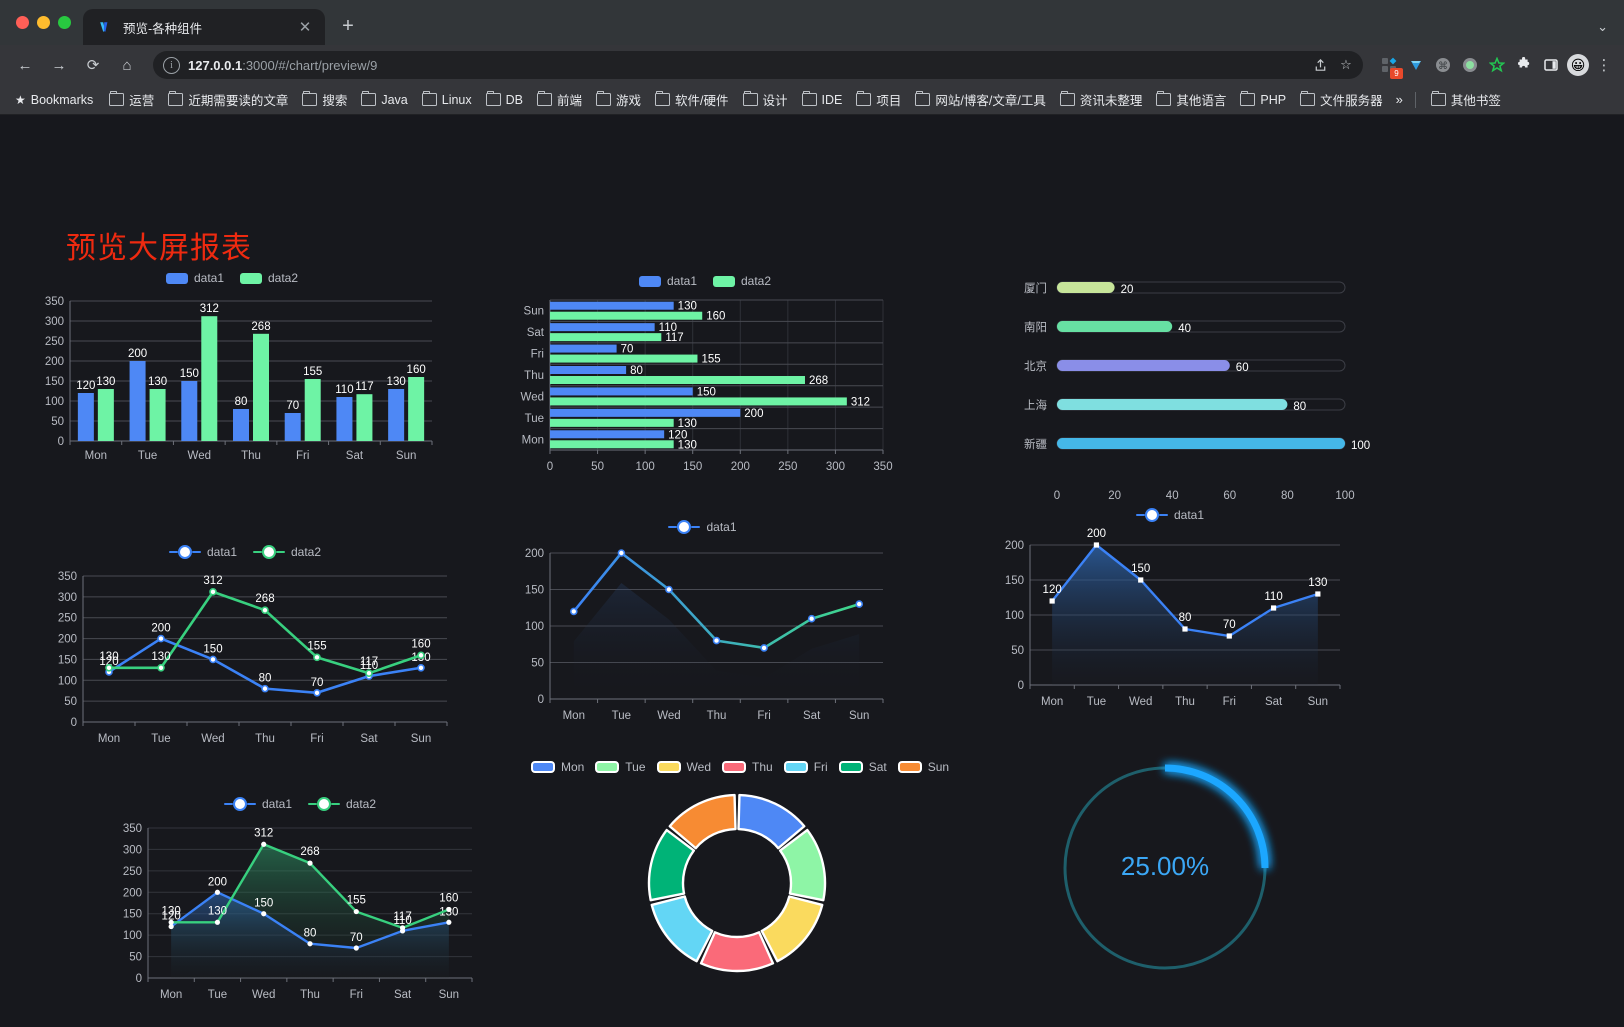  Describe the element at coordinates (1101, 99) in the screenshot. I see `bookmark-folder: 资讯未整理` at that location.